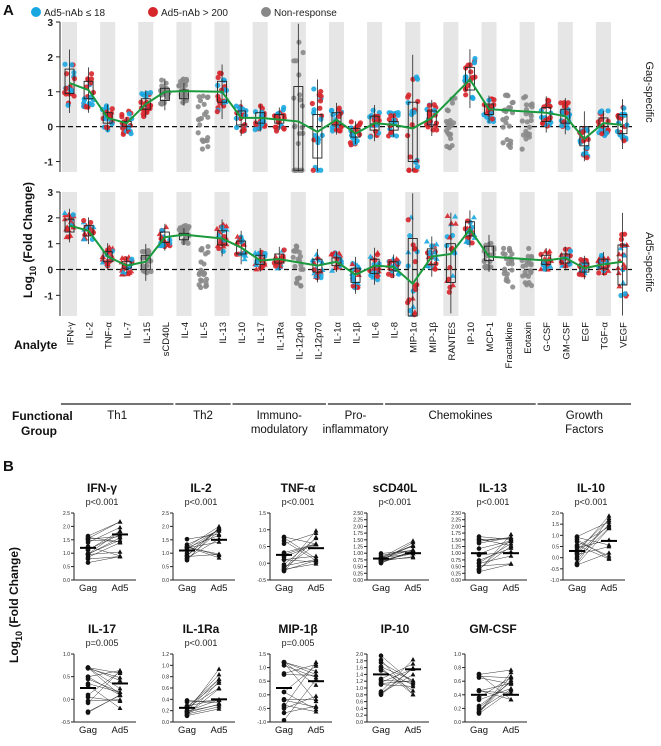 The width and height of the screenshot is (661, 746). What do you see at coordinates (305, 13) in the screenshot?
I see `legend-label-nonresponse: Non-response` at bounding box center [305, 13].